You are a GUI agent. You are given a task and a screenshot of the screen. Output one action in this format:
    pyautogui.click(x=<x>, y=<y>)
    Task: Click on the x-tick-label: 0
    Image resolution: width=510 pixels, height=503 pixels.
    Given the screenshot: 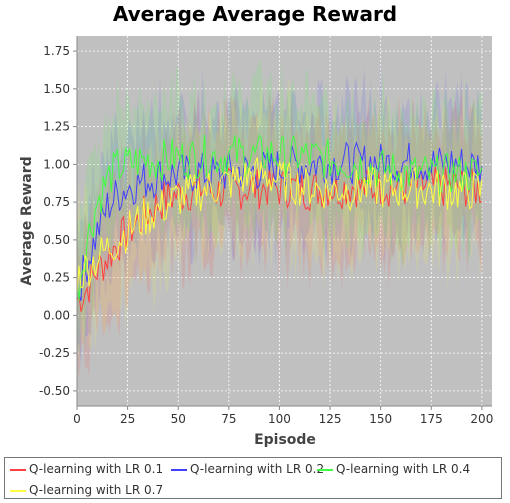 What is the action you would take?
    pyautogui.click(x=77, y=419)
    